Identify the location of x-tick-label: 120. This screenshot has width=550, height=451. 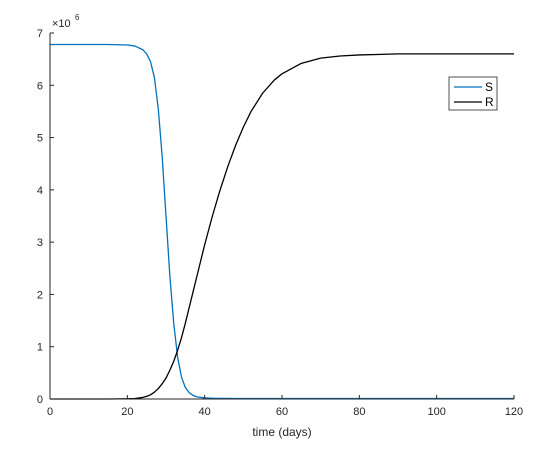
(514, 412).